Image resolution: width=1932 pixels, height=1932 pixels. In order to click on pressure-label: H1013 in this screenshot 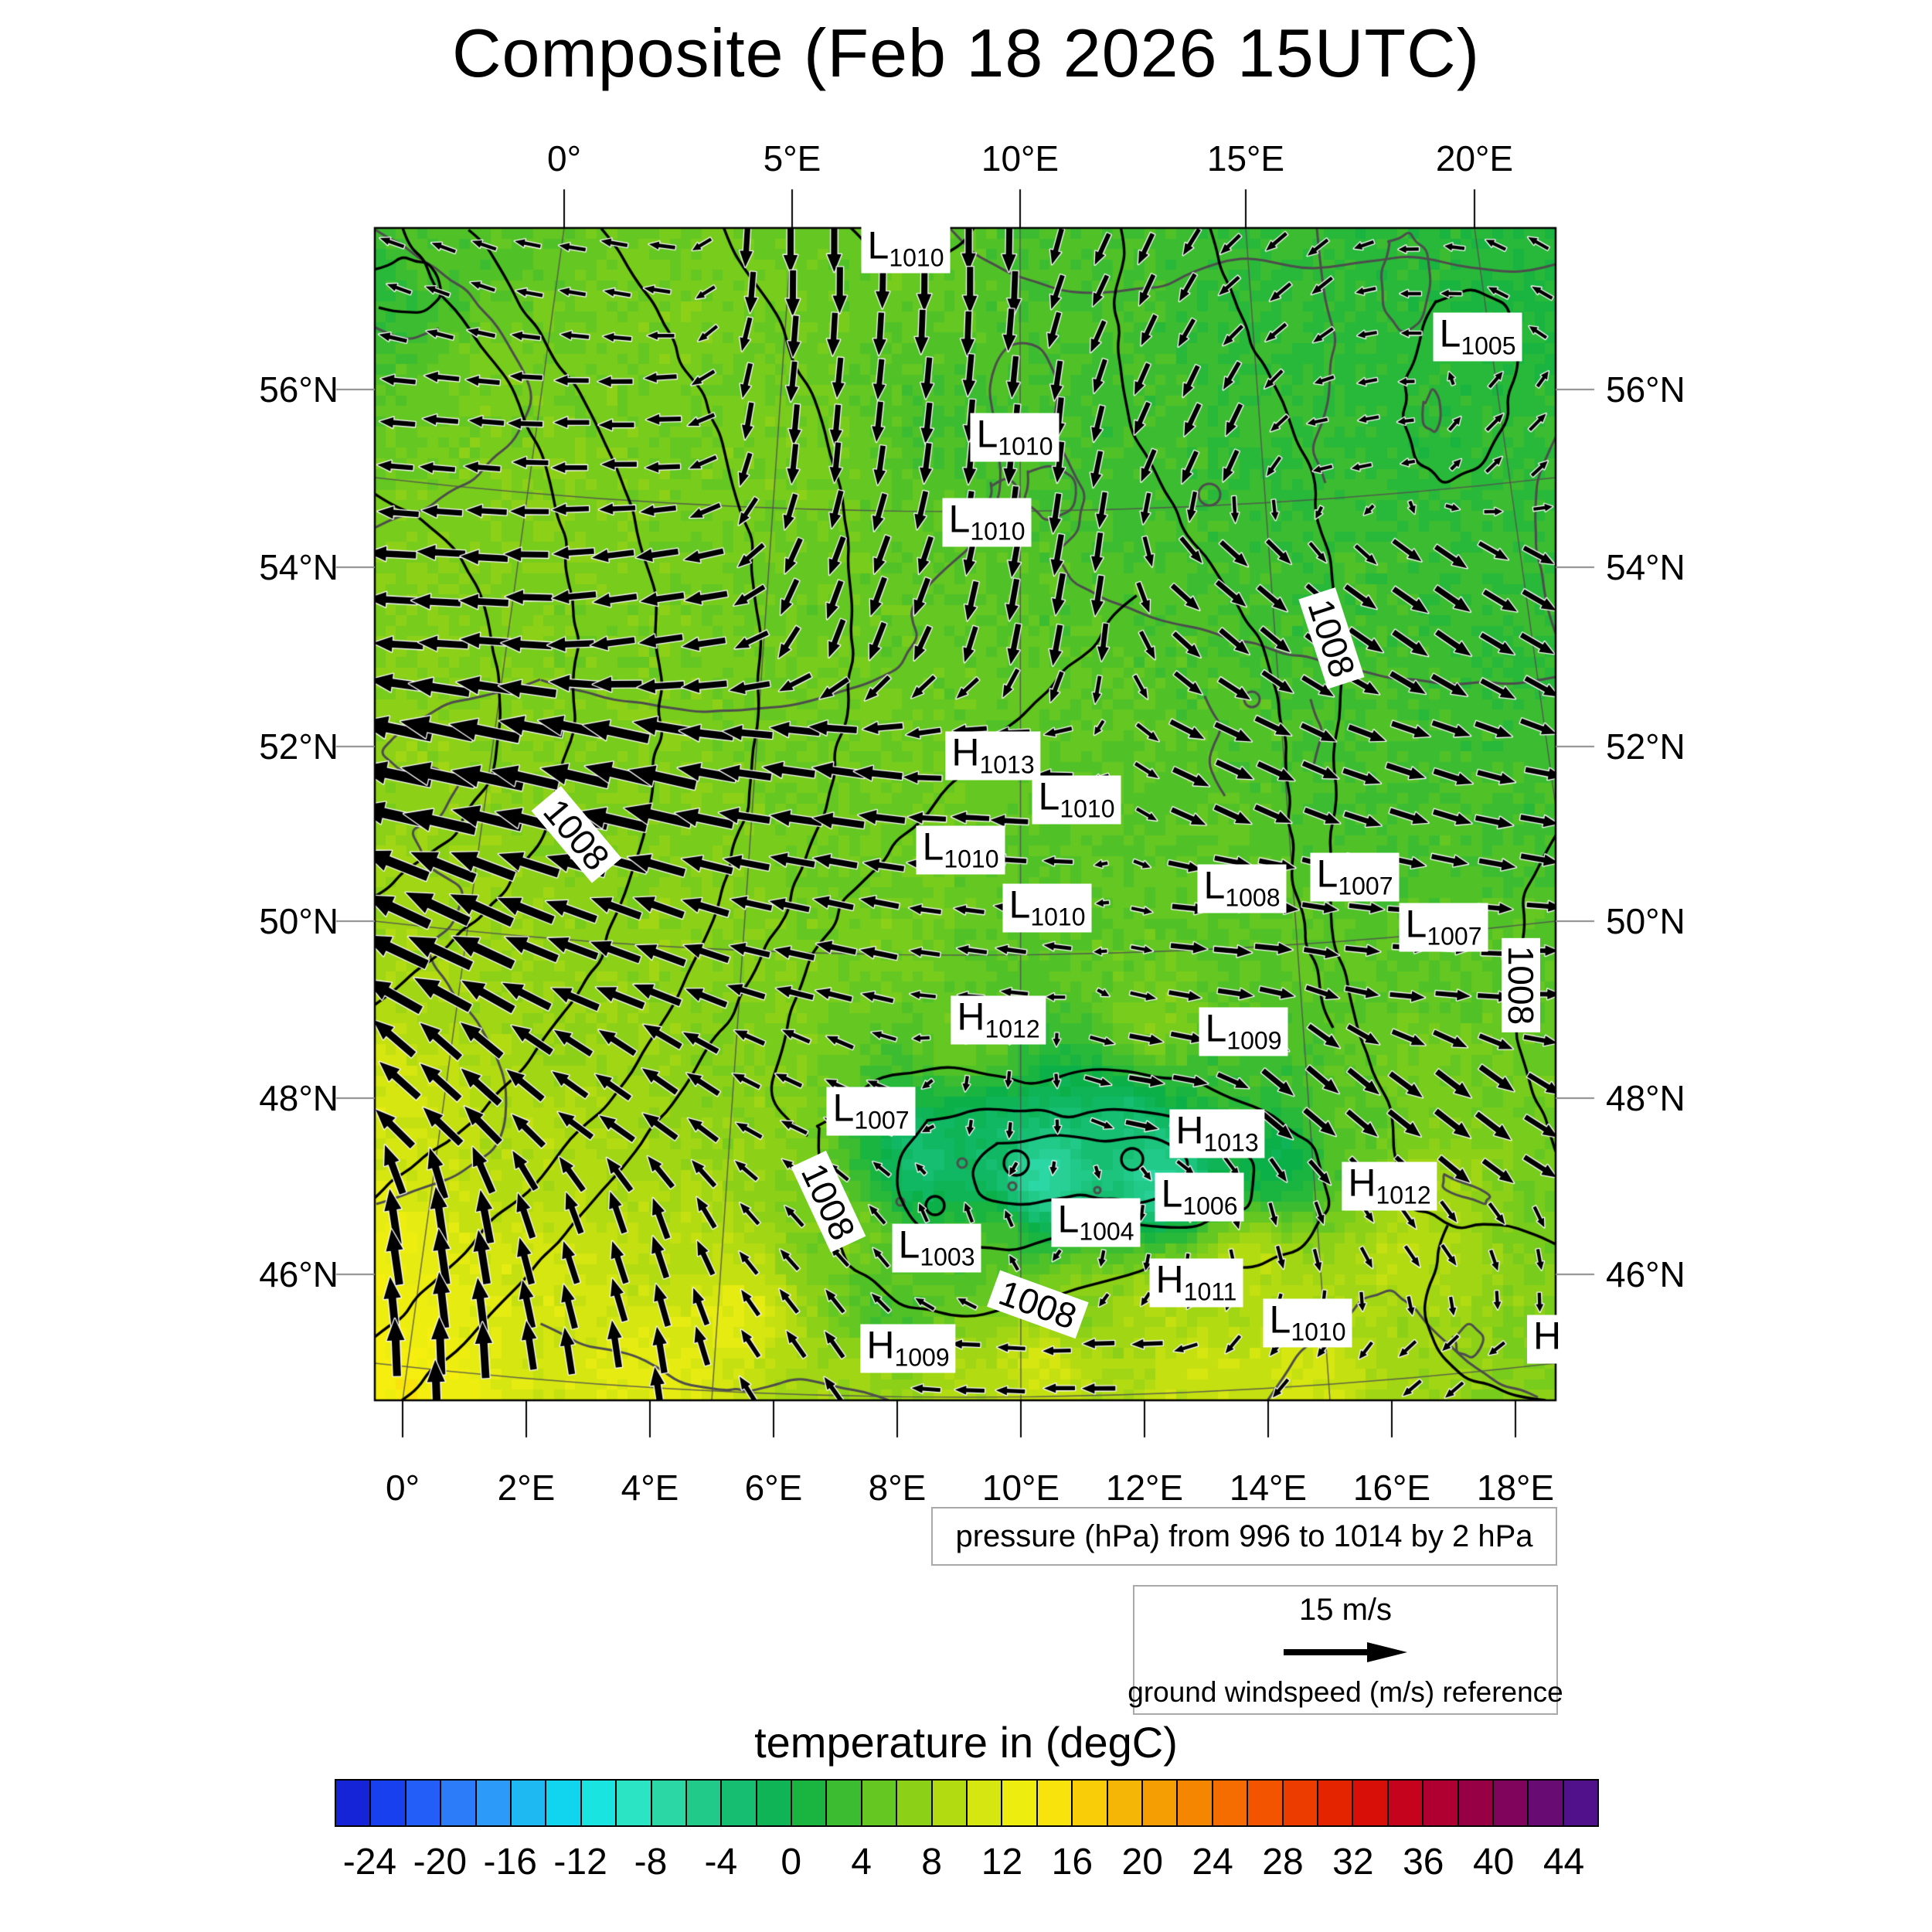, I will do `click(1217, 1134)`.